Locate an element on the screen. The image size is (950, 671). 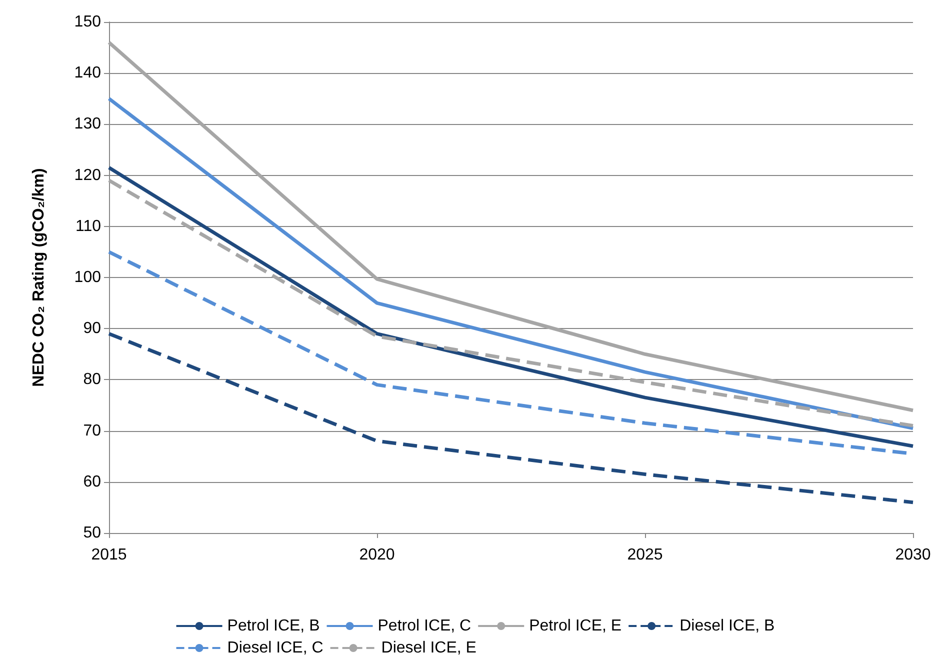
legend-label: Petrol ICE, C is located at coordinates (425, 626).